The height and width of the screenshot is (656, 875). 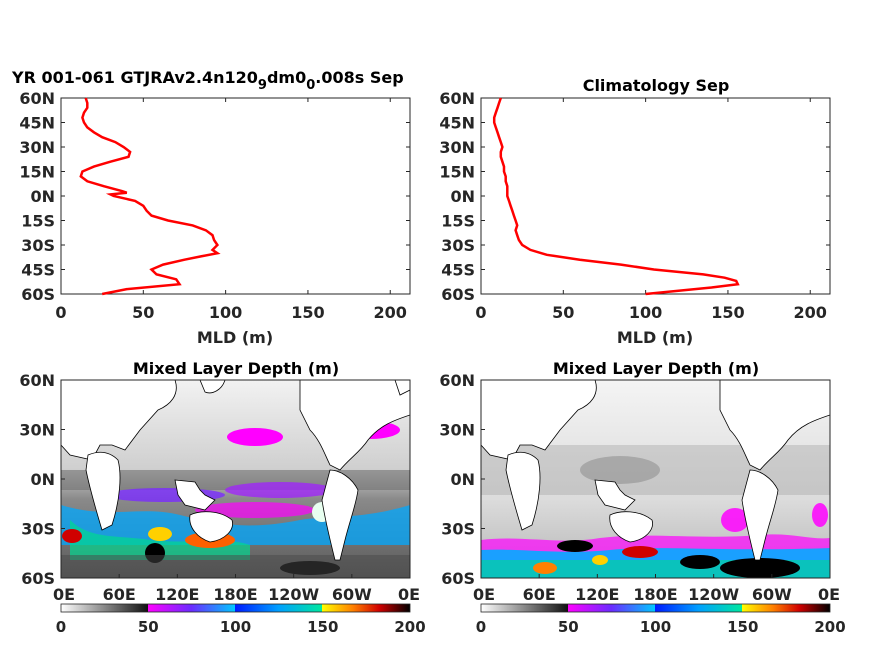 I want to click on colorbar-left: 0 50 100 150 200, so click(x=241, y=619).